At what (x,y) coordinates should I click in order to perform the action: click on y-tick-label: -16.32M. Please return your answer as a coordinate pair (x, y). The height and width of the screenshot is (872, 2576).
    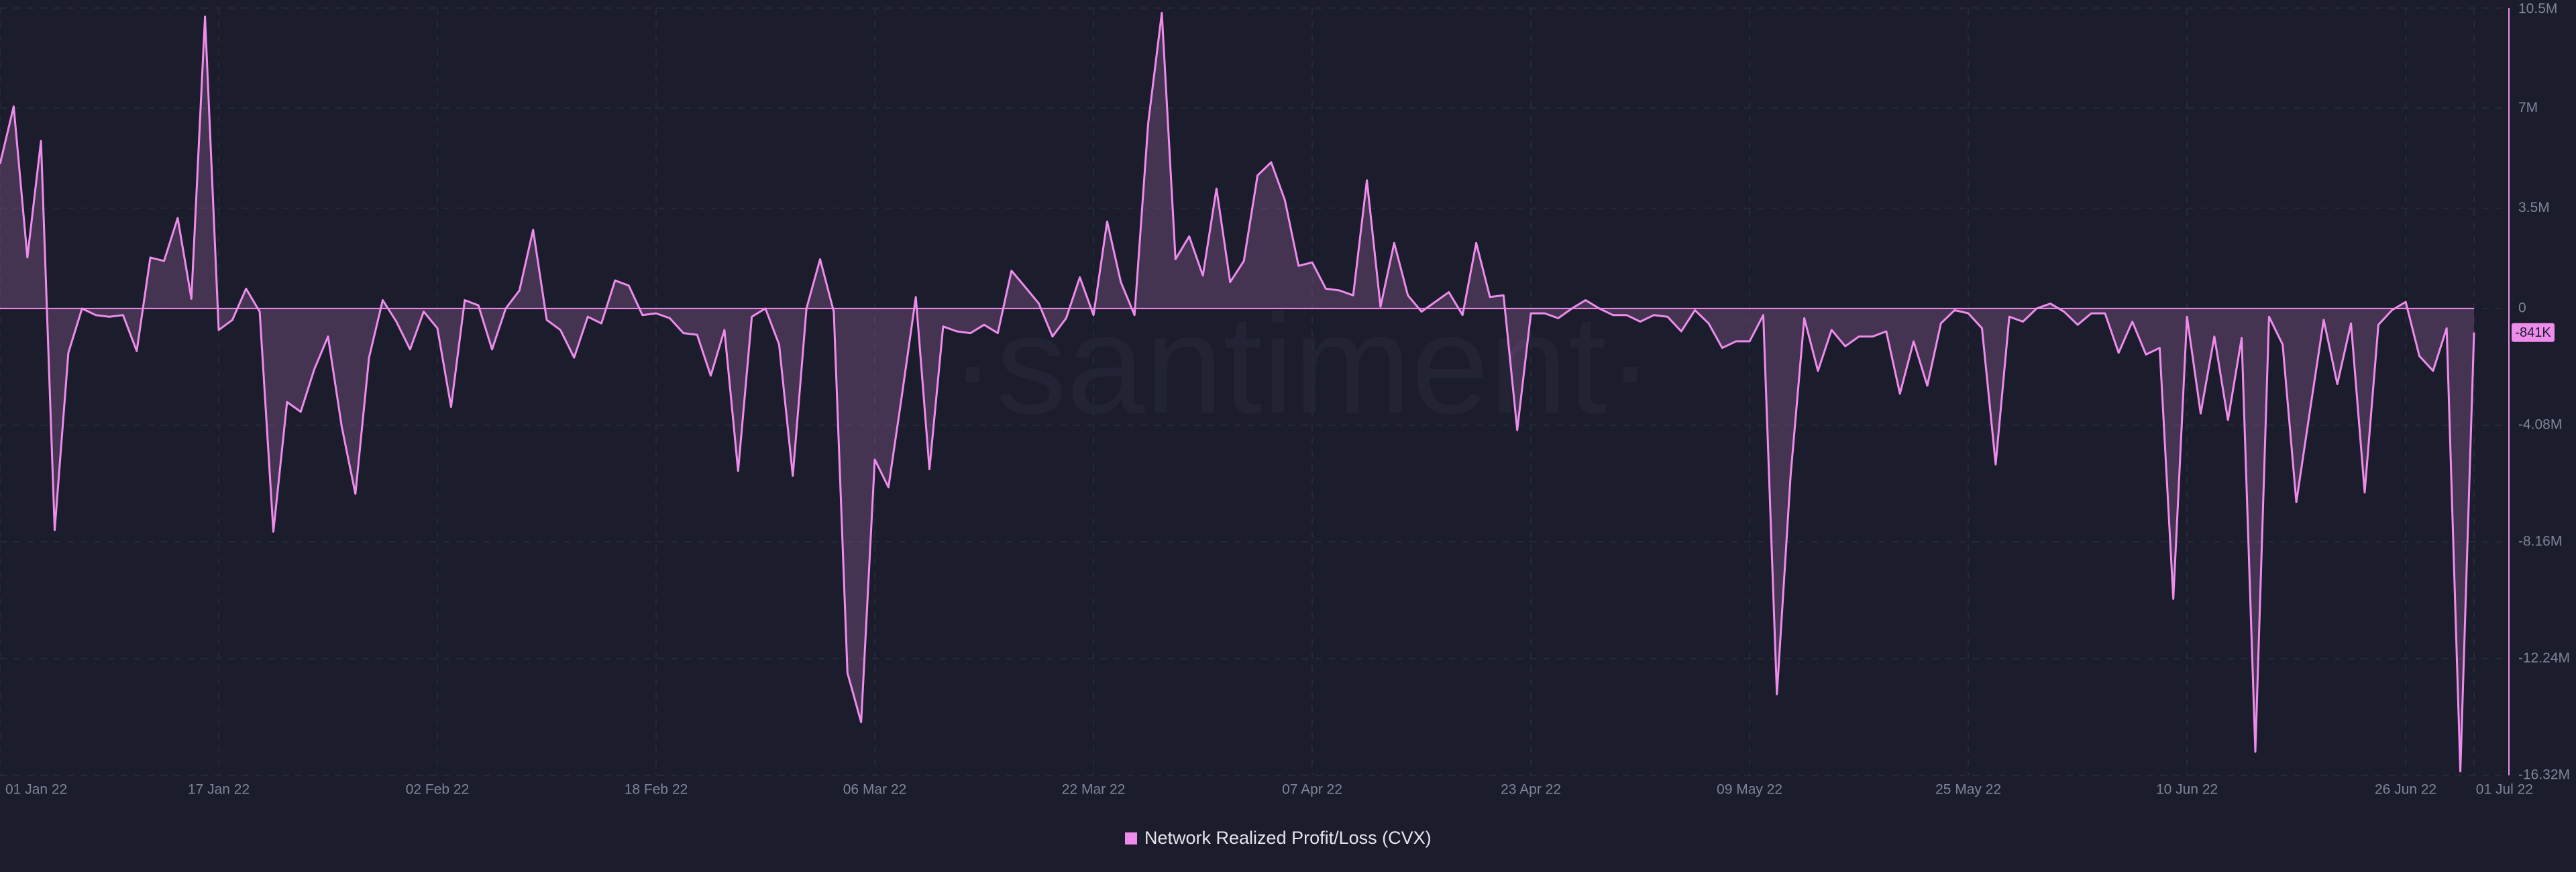
    Looking at the image, I should click on (2544, 775).